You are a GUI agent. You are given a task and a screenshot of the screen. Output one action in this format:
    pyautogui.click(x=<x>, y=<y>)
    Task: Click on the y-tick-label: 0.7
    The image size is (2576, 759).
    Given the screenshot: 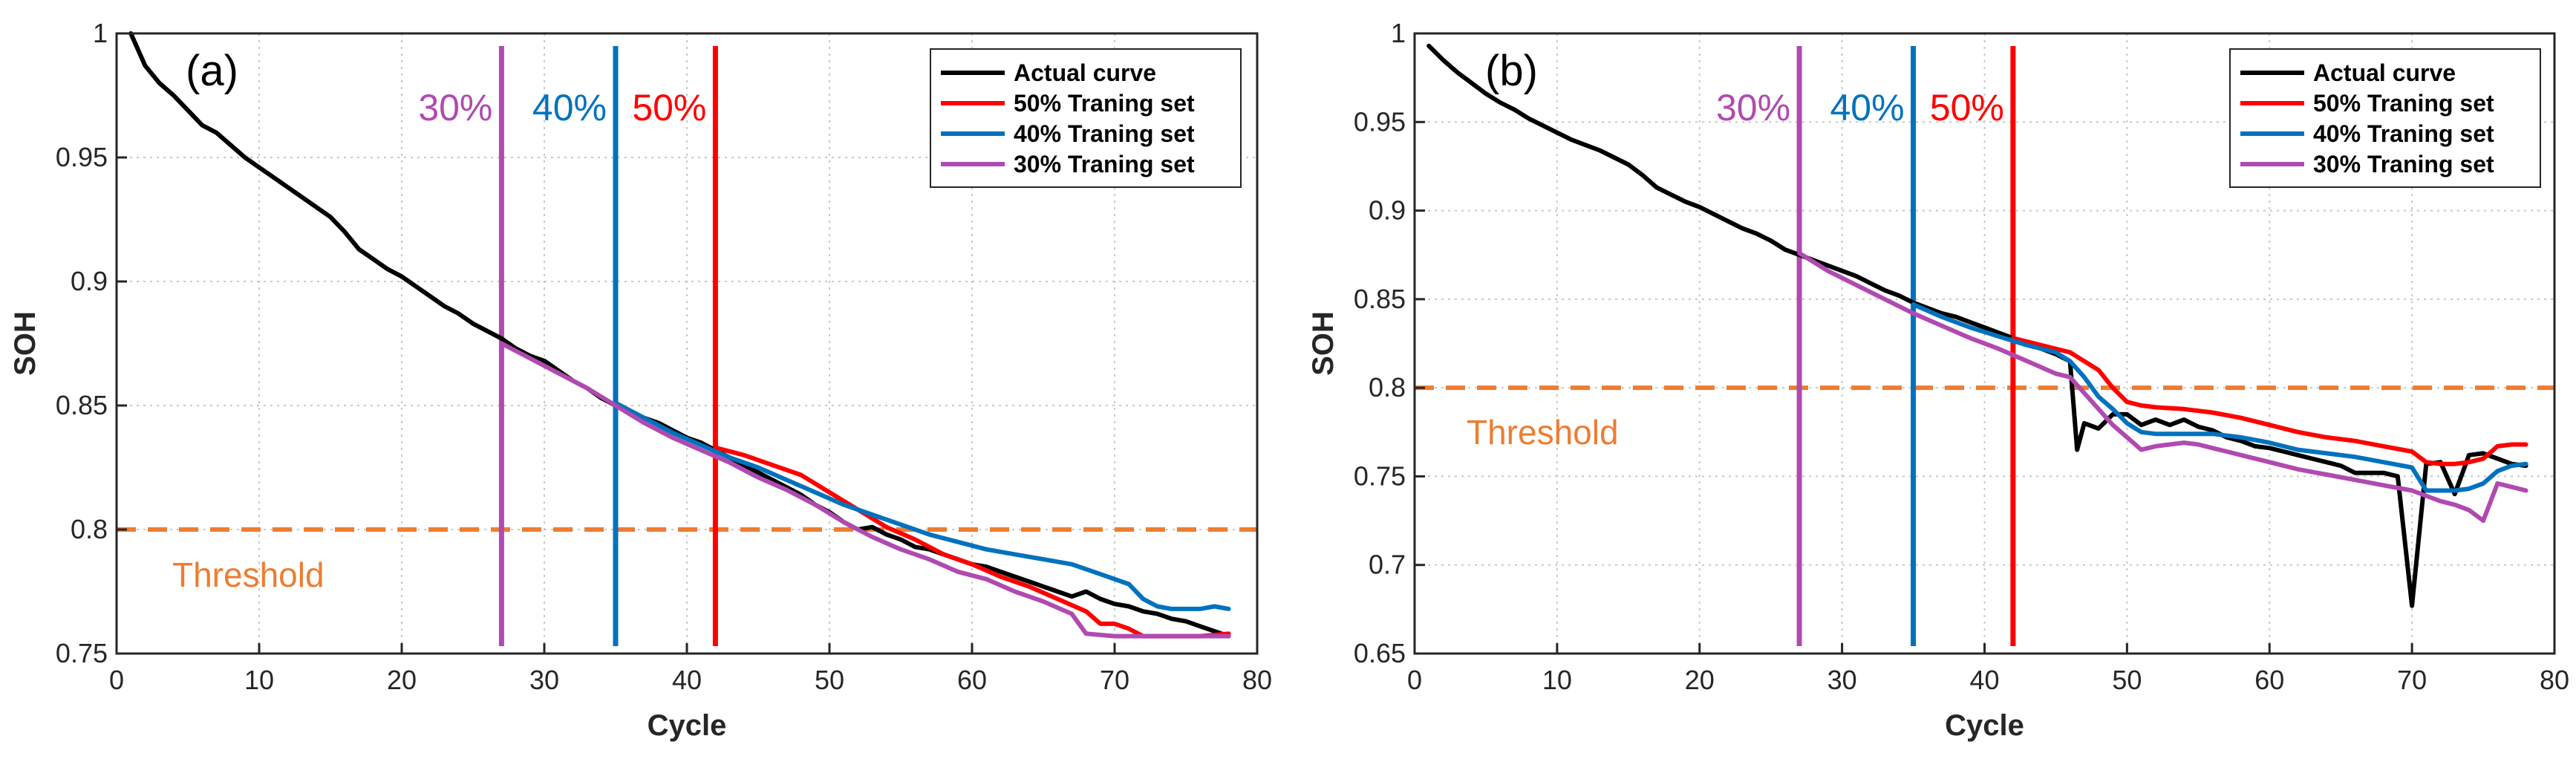 What is the action you would take?
    pyautogui.click(x=1387, y=565)
    